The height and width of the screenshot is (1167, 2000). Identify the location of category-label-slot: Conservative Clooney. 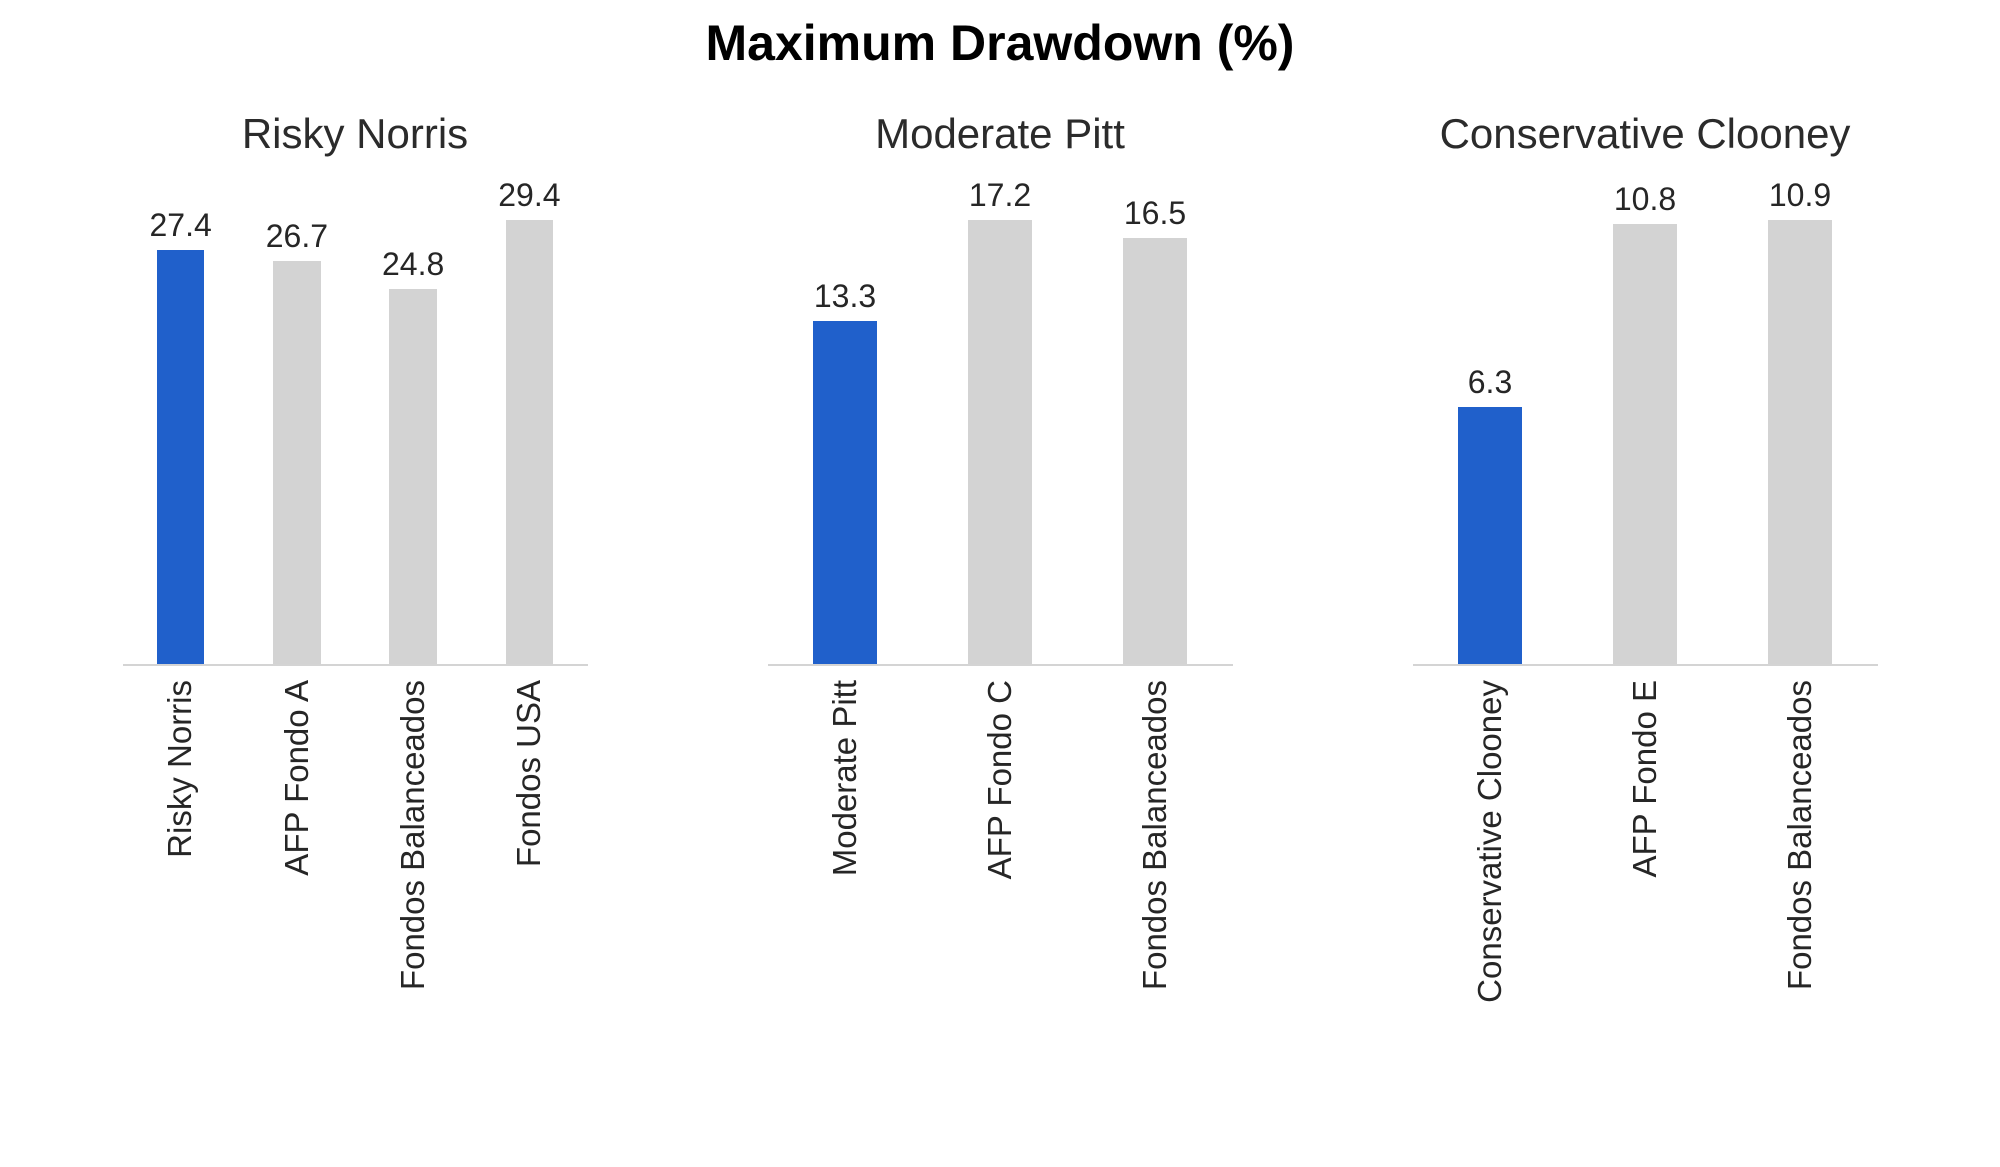
(1490, 841).